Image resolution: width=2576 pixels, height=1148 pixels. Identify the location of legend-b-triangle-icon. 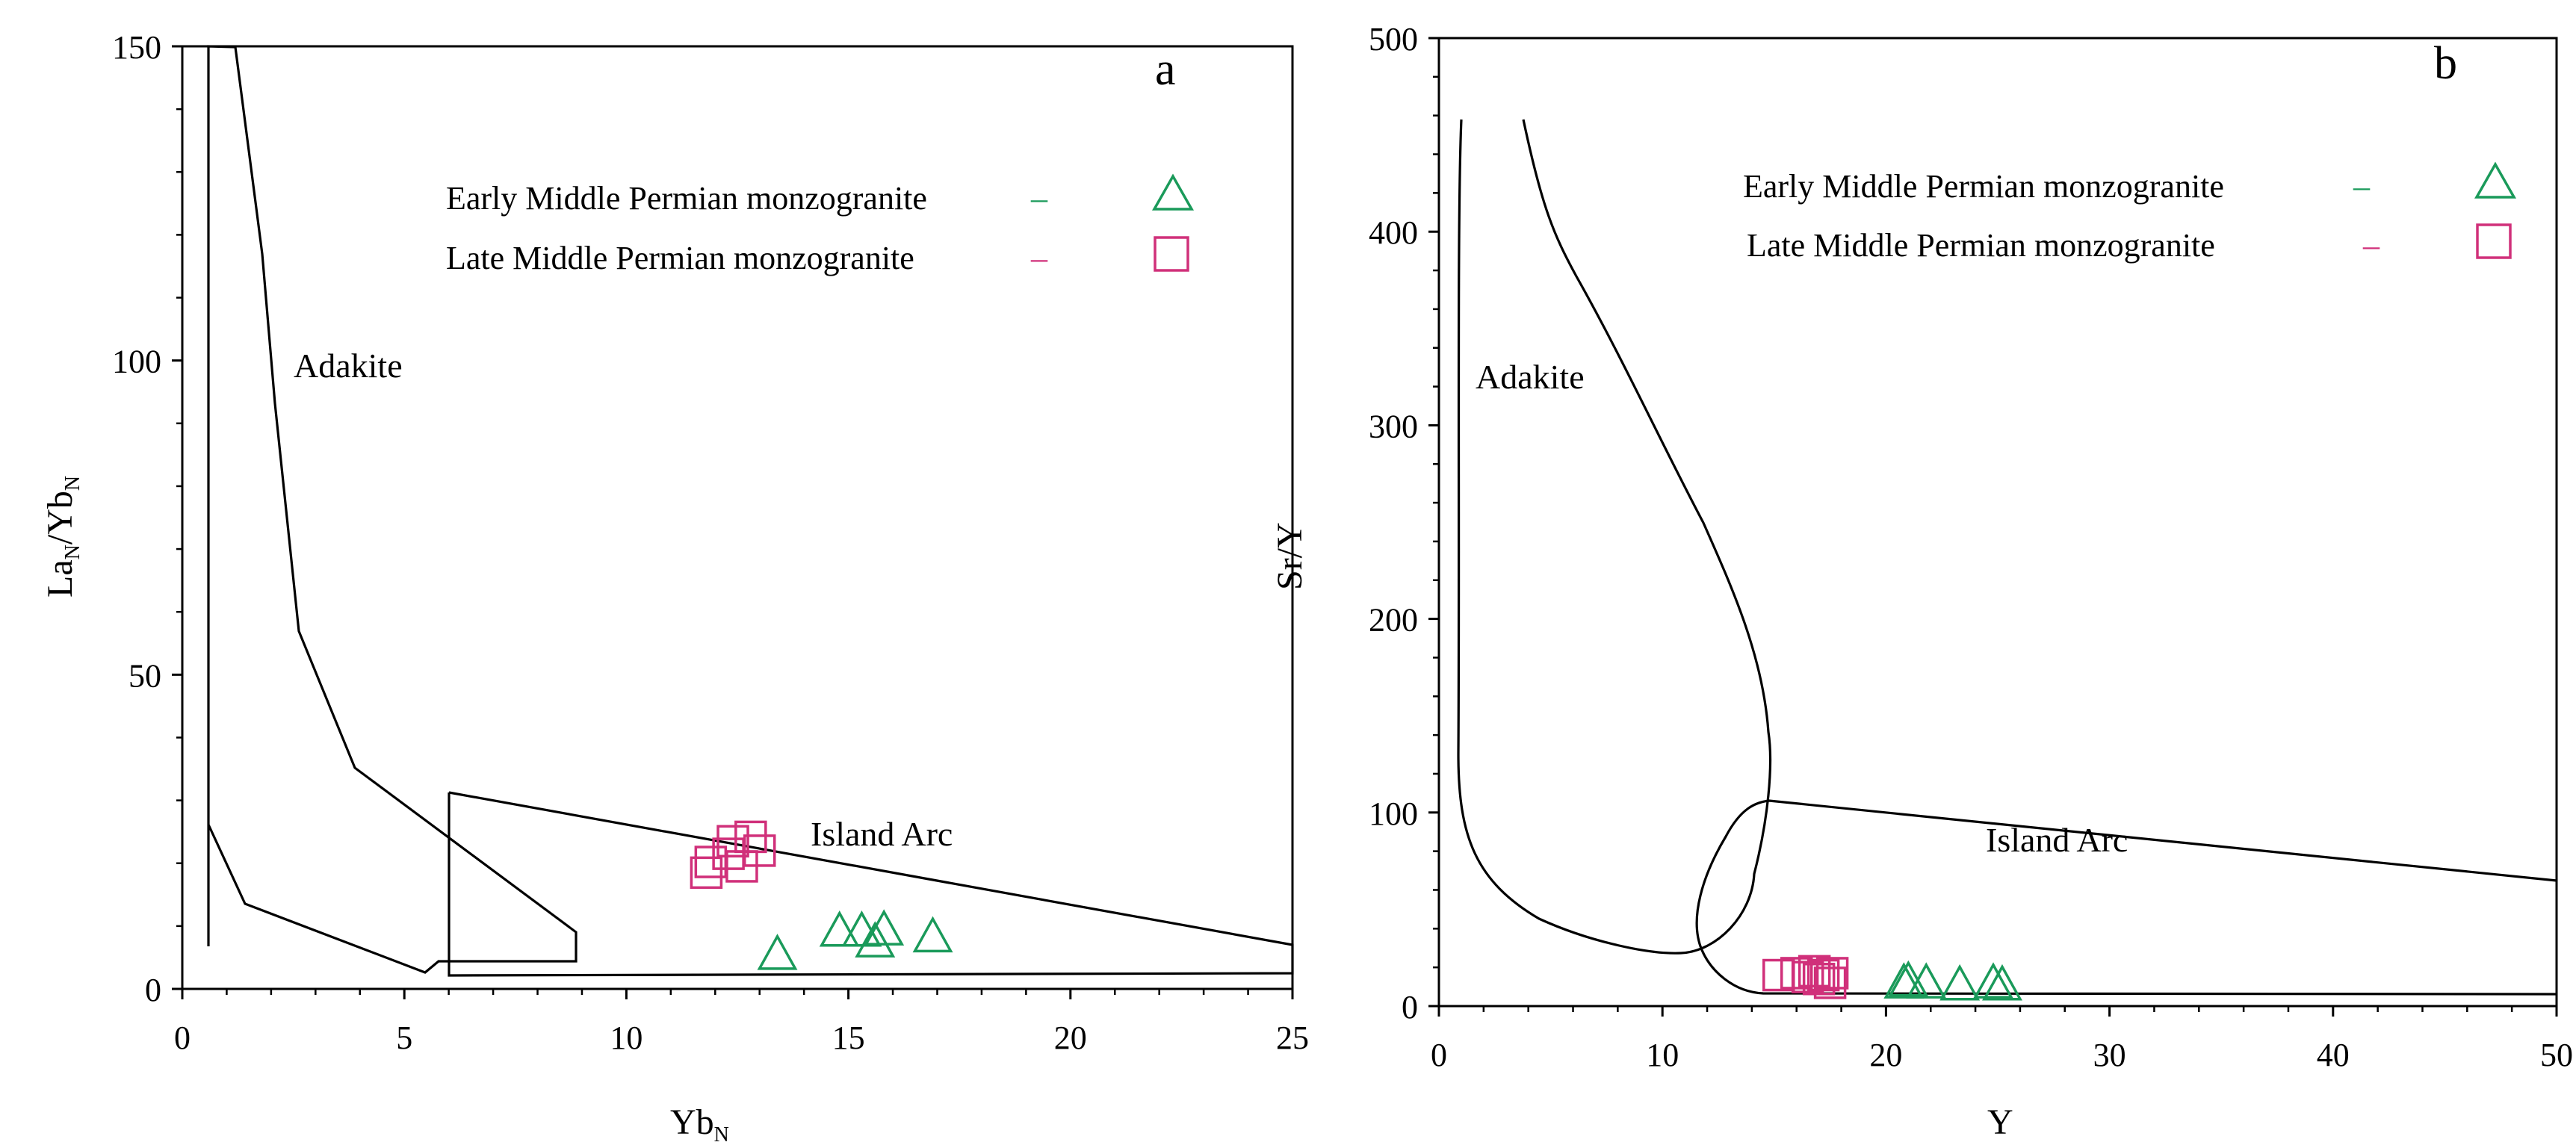
(2495, 180).